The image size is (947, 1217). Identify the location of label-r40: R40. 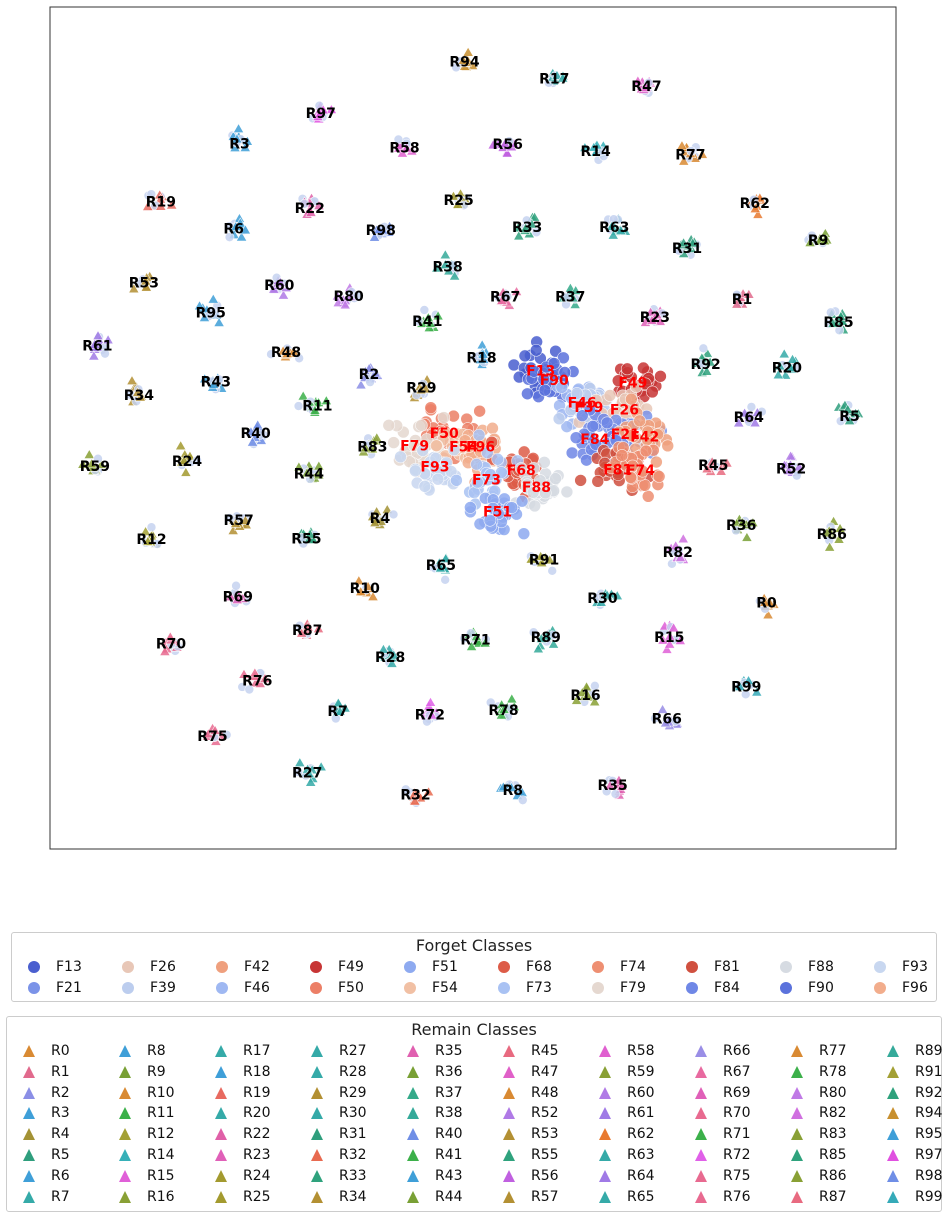
(255, 434).